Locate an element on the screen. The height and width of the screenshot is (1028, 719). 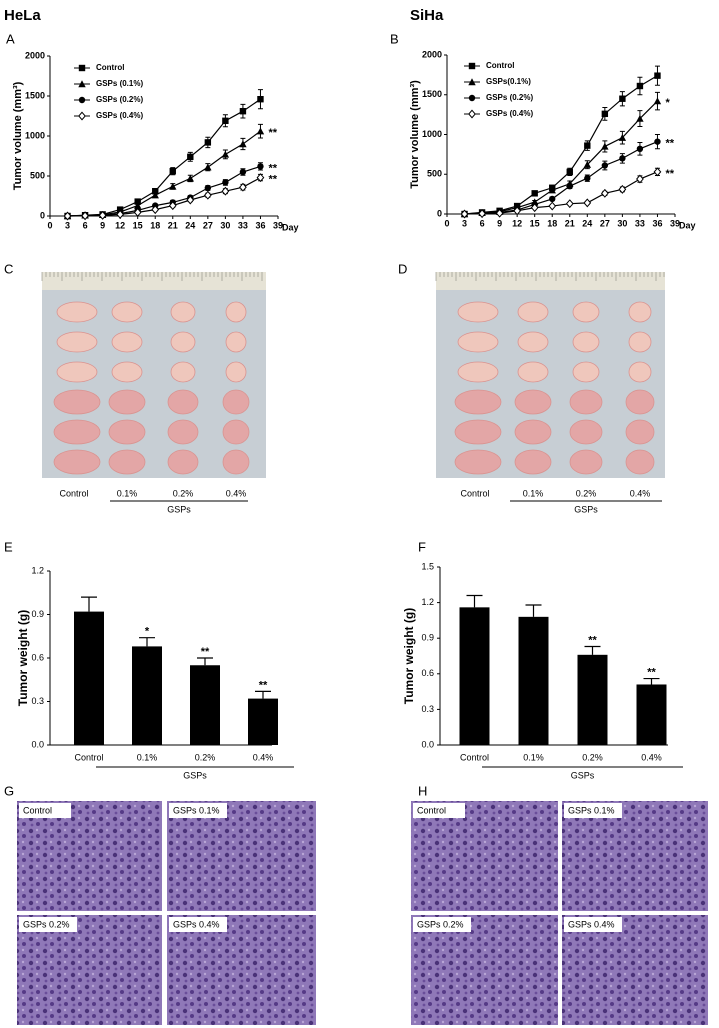
photo-label: 0.4% is located at coordinates (640, 493).